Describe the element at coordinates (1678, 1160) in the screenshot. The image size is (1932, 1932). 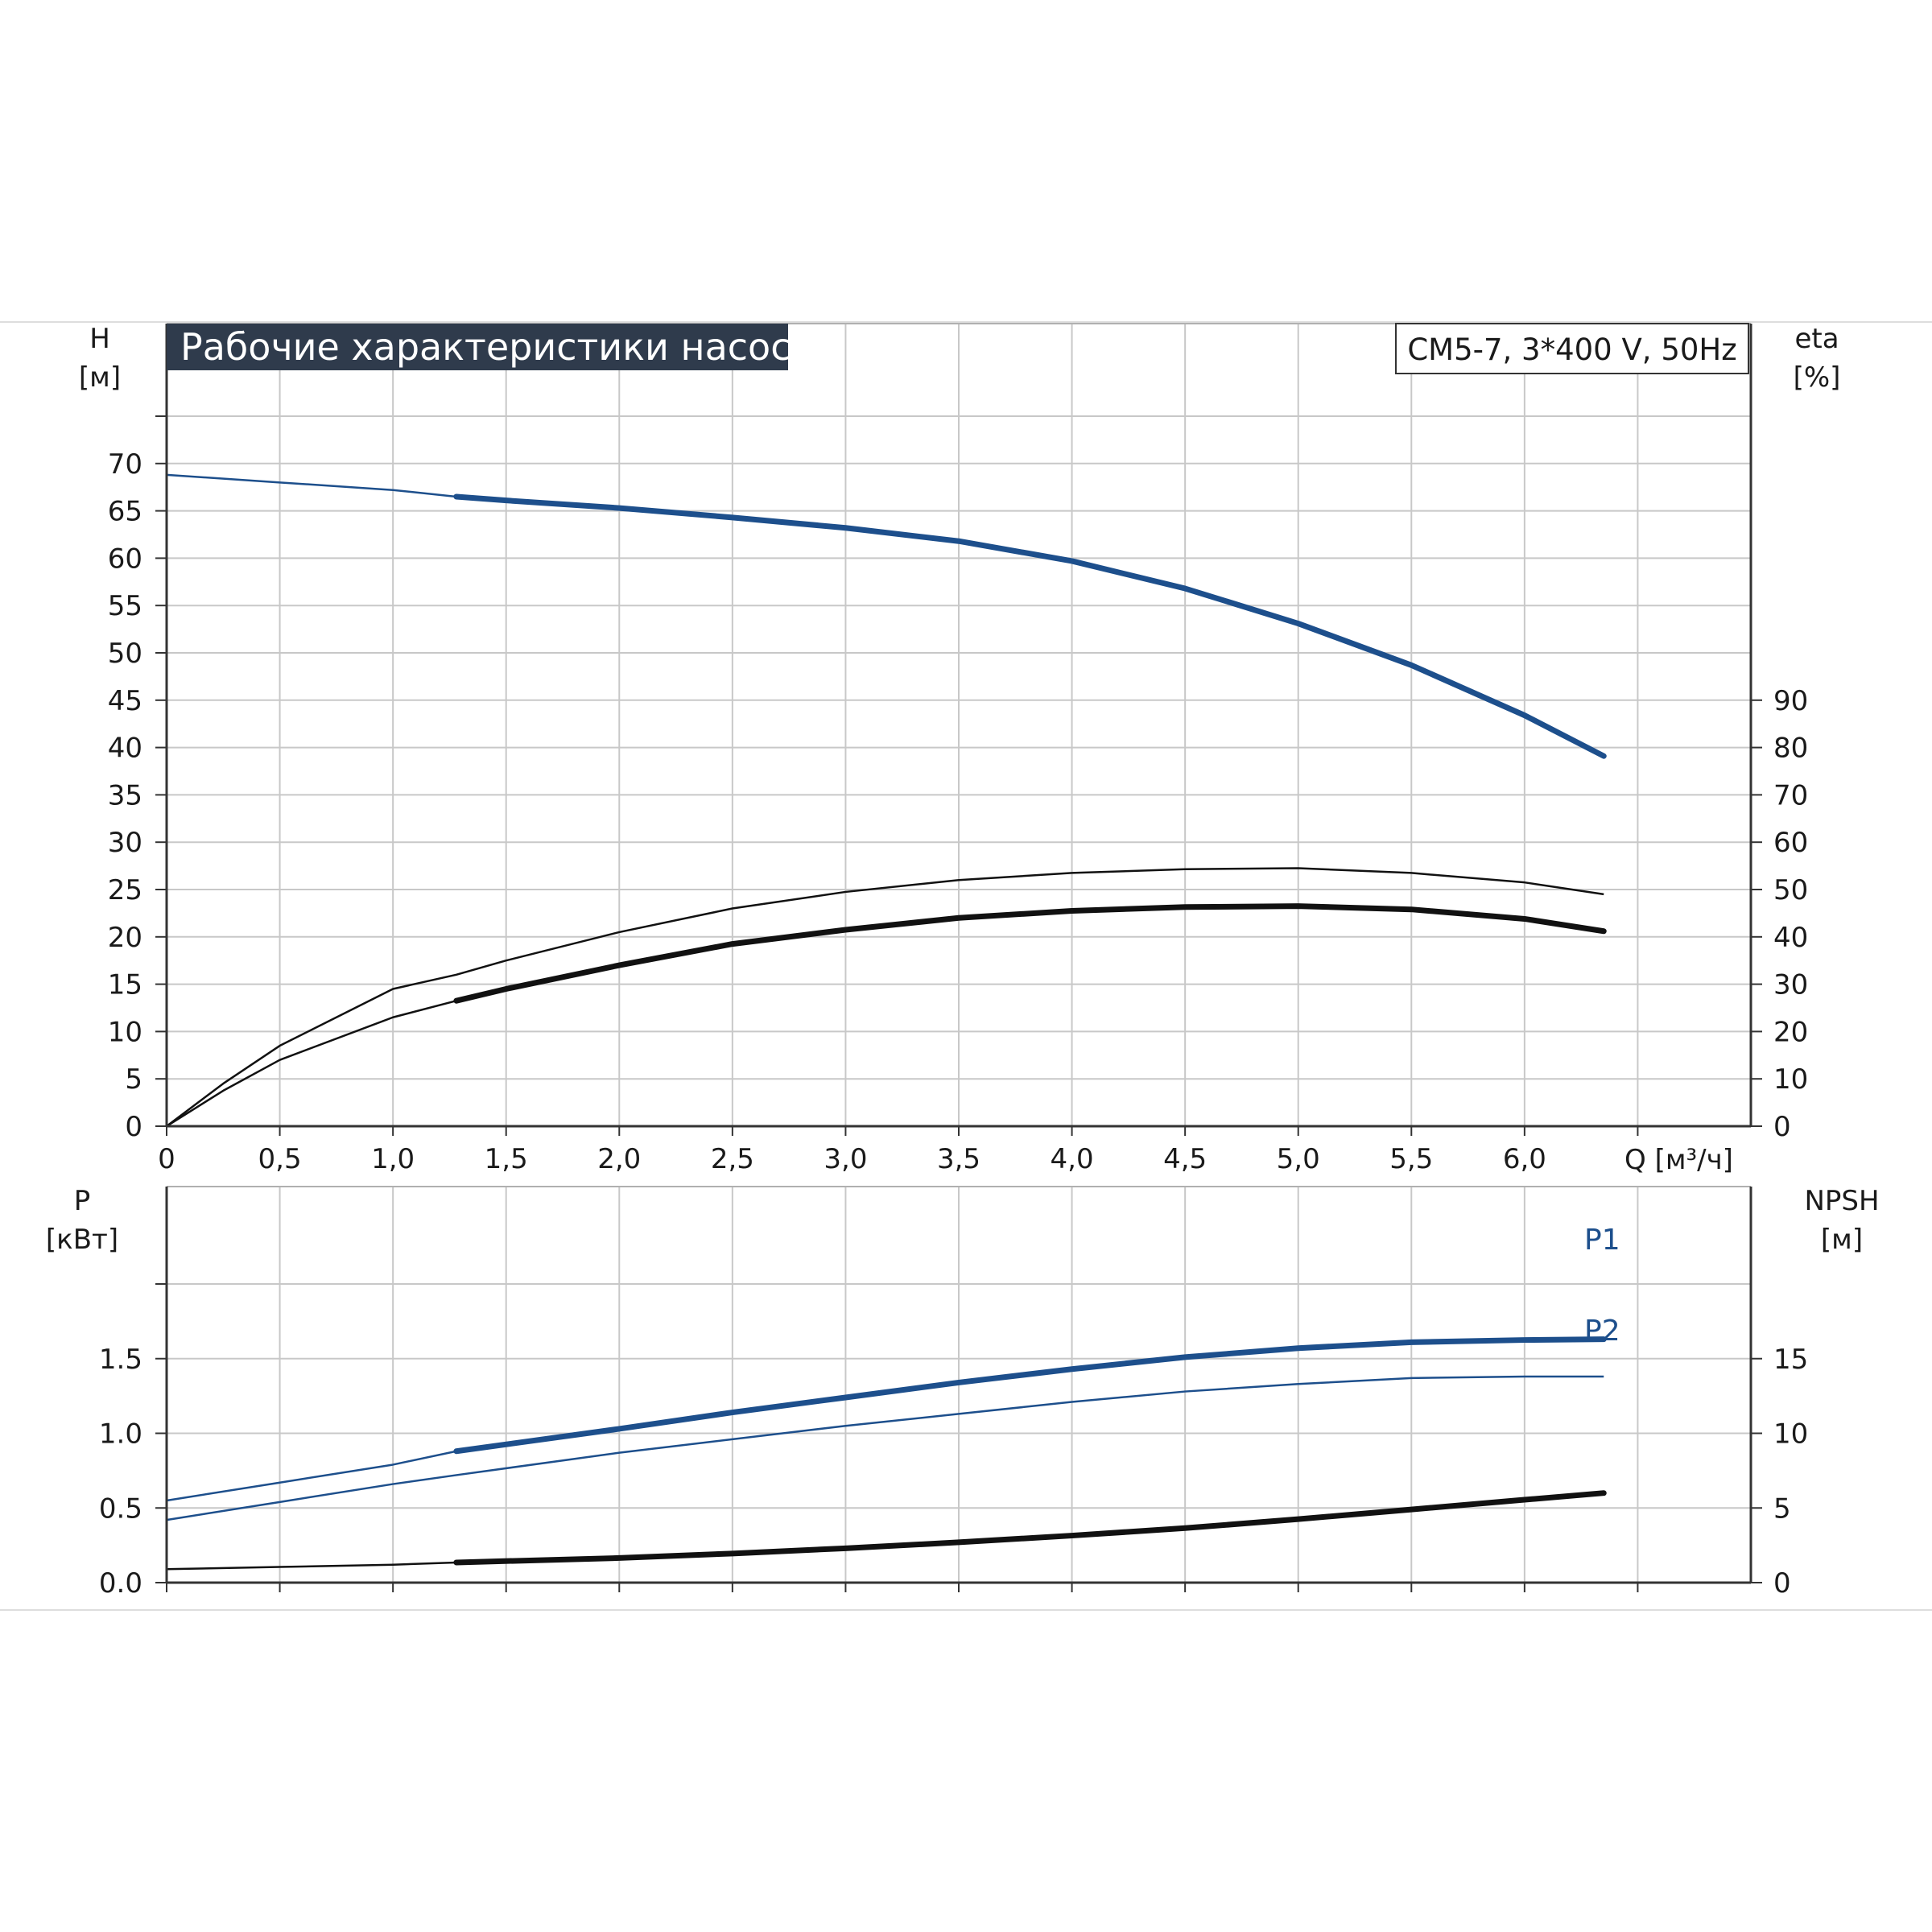
I see `x-axis-label: Q [м³/ч]` at that location.